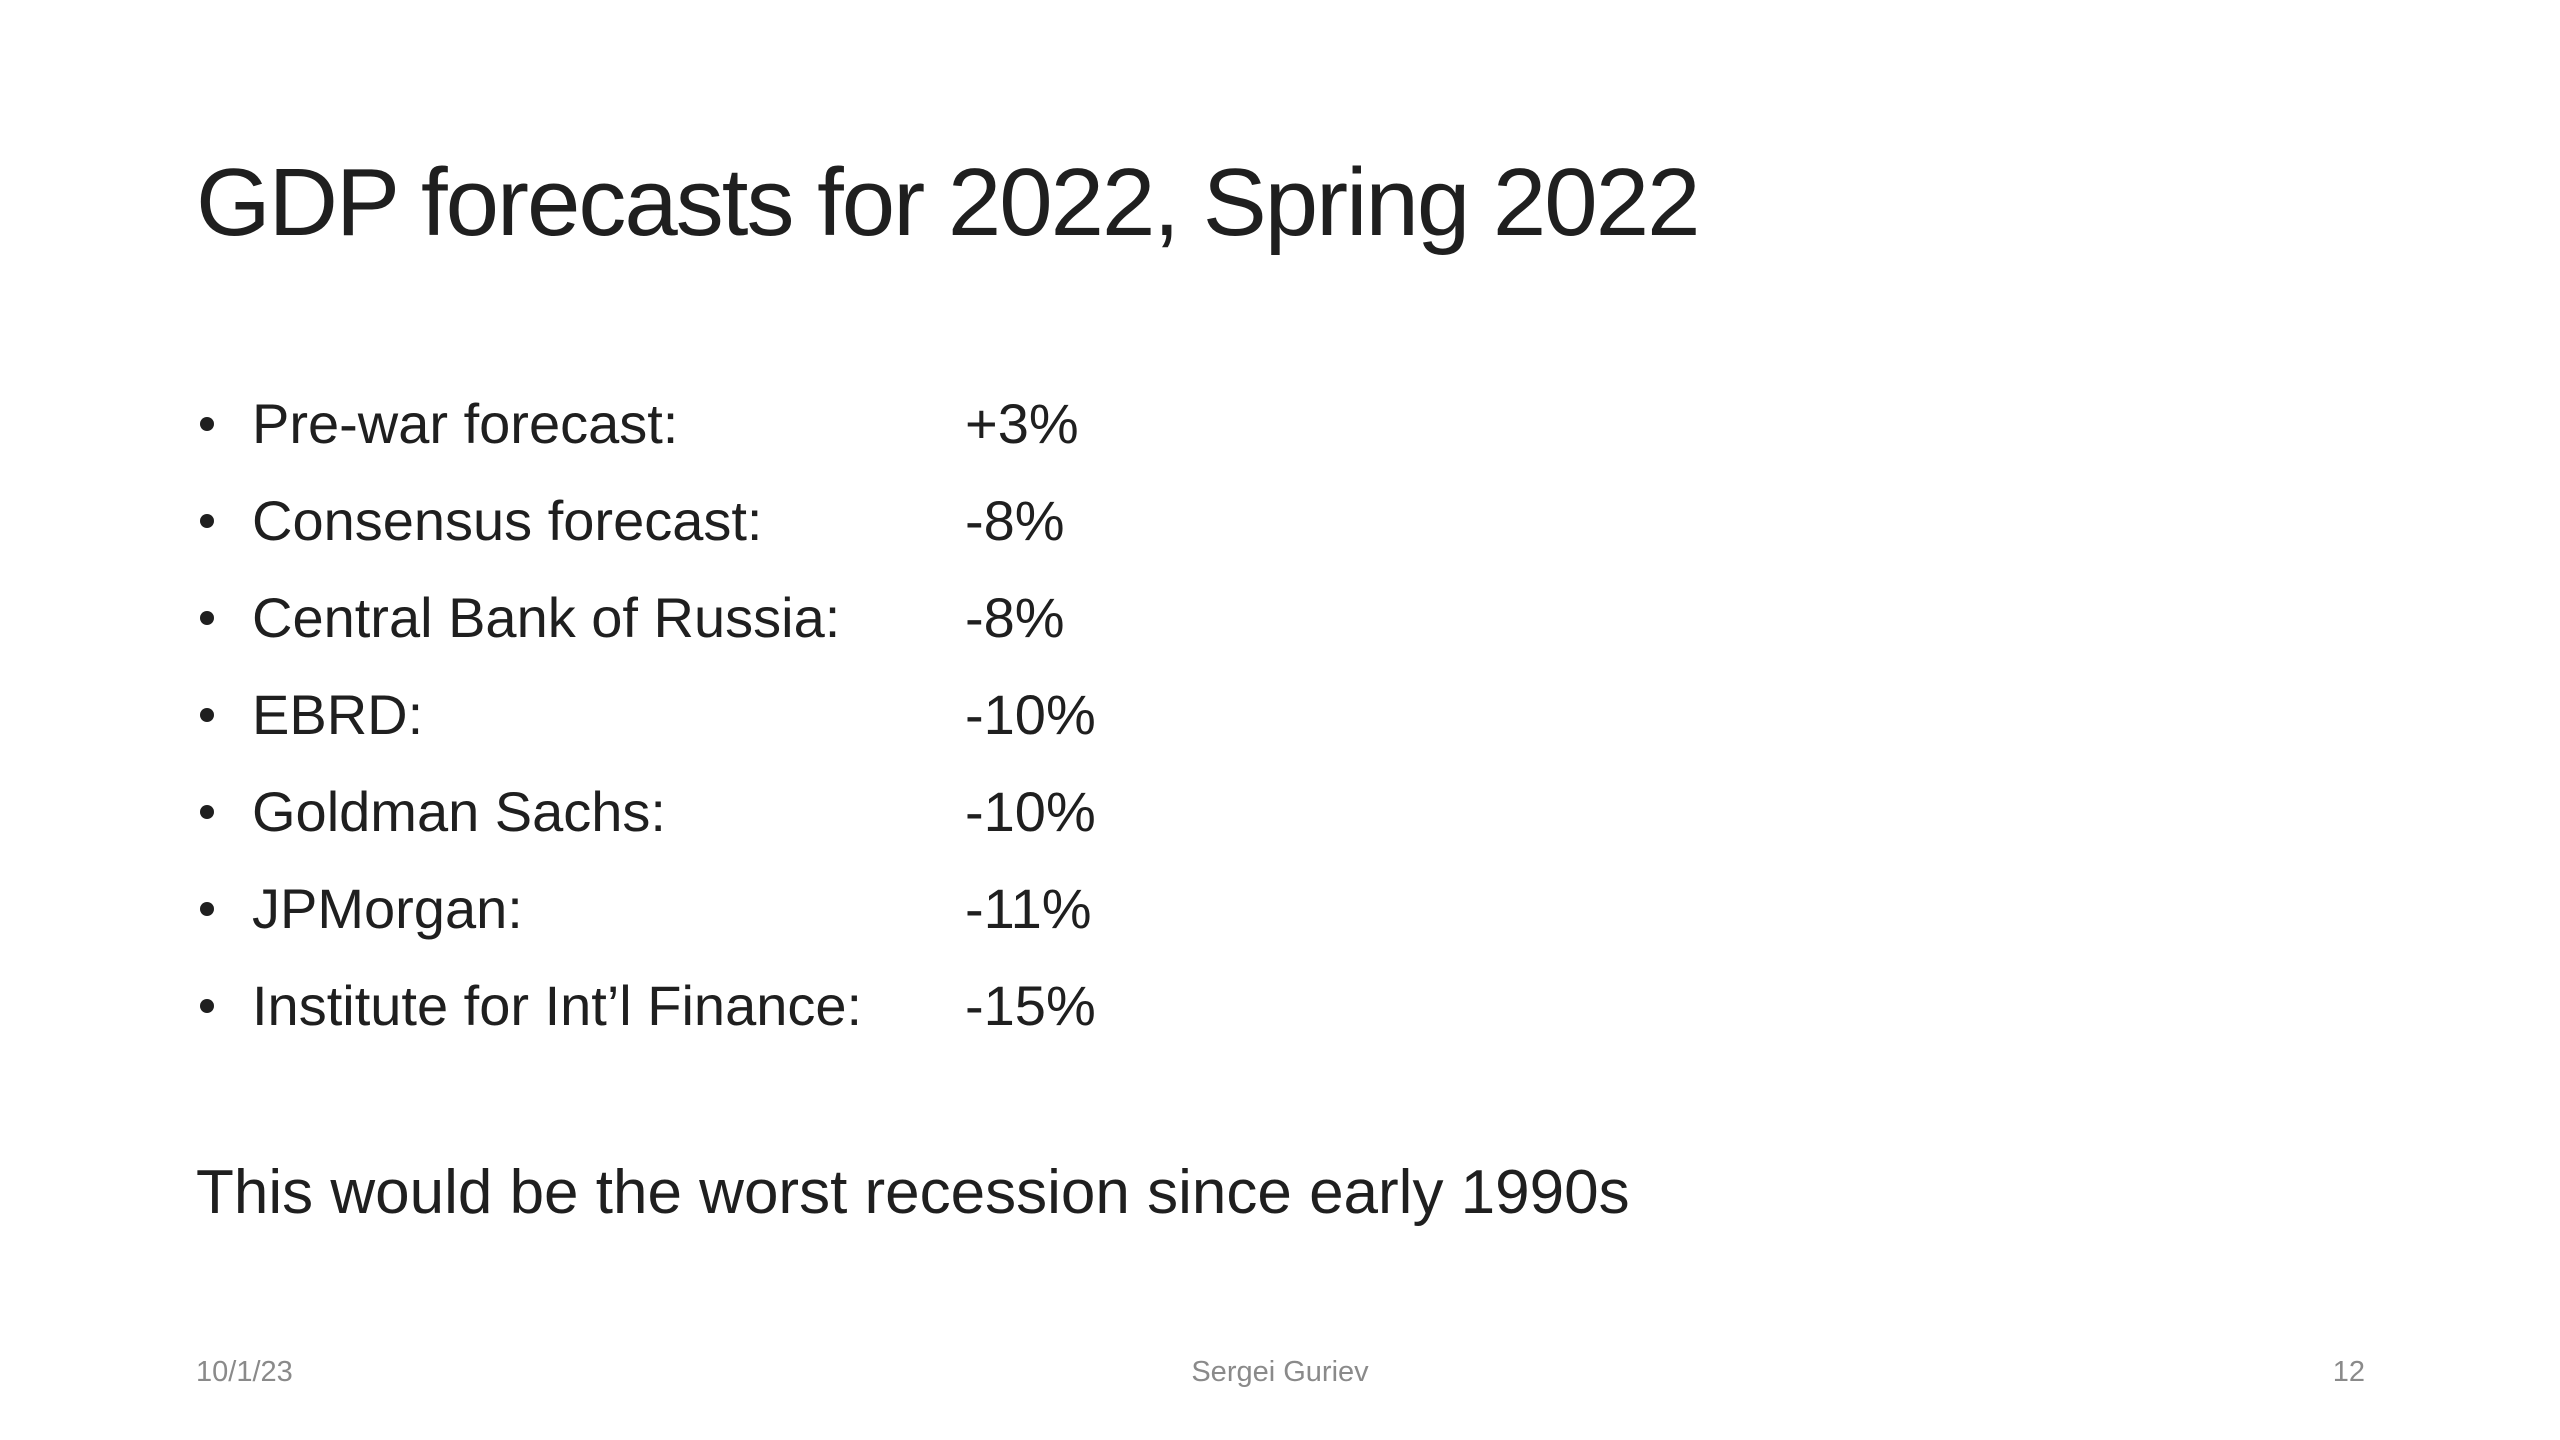 This screenshot has width=2560, height=1440. I want to click on forecast-value: -11%, so click(1028, 908).